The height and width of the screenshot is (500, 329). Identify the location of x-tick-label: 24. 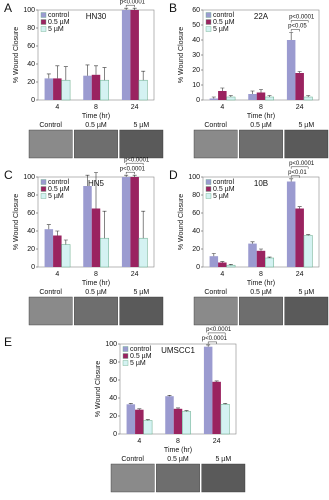
(300, 274).